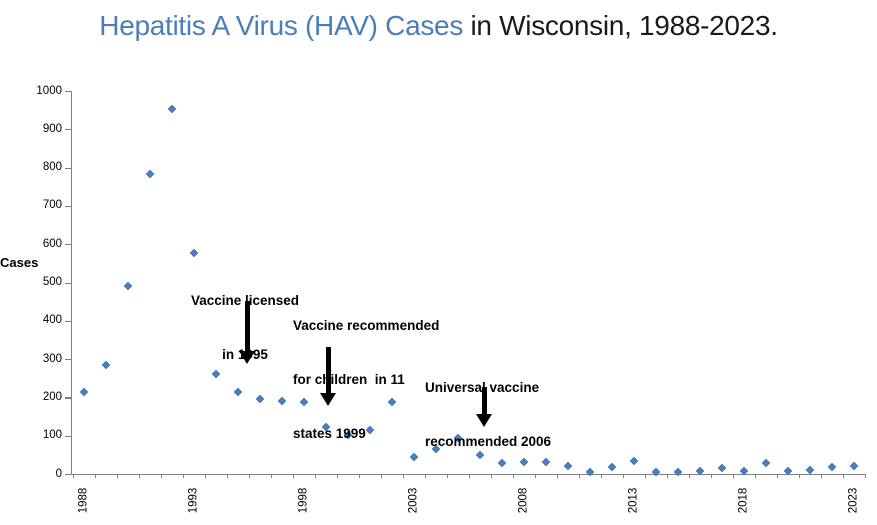 The image size is (877, 525). I want to click on x-tick-label: 1998, so click(303, 500).